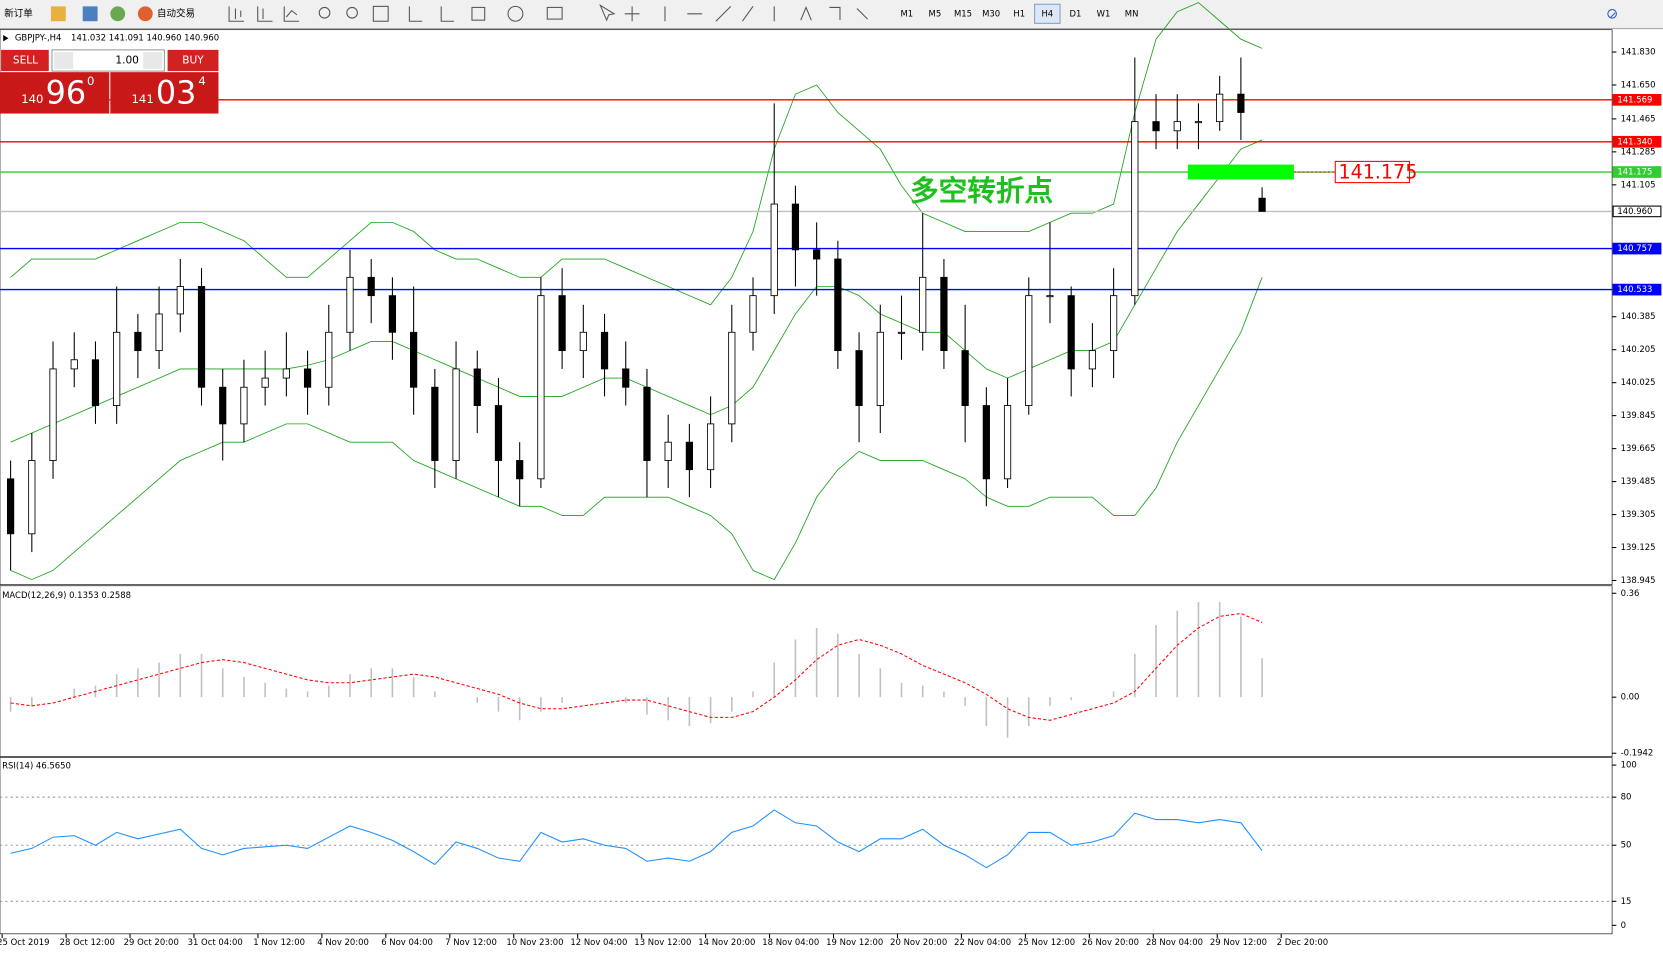  I want to click on buy-label: BUY, so click(193, 60).